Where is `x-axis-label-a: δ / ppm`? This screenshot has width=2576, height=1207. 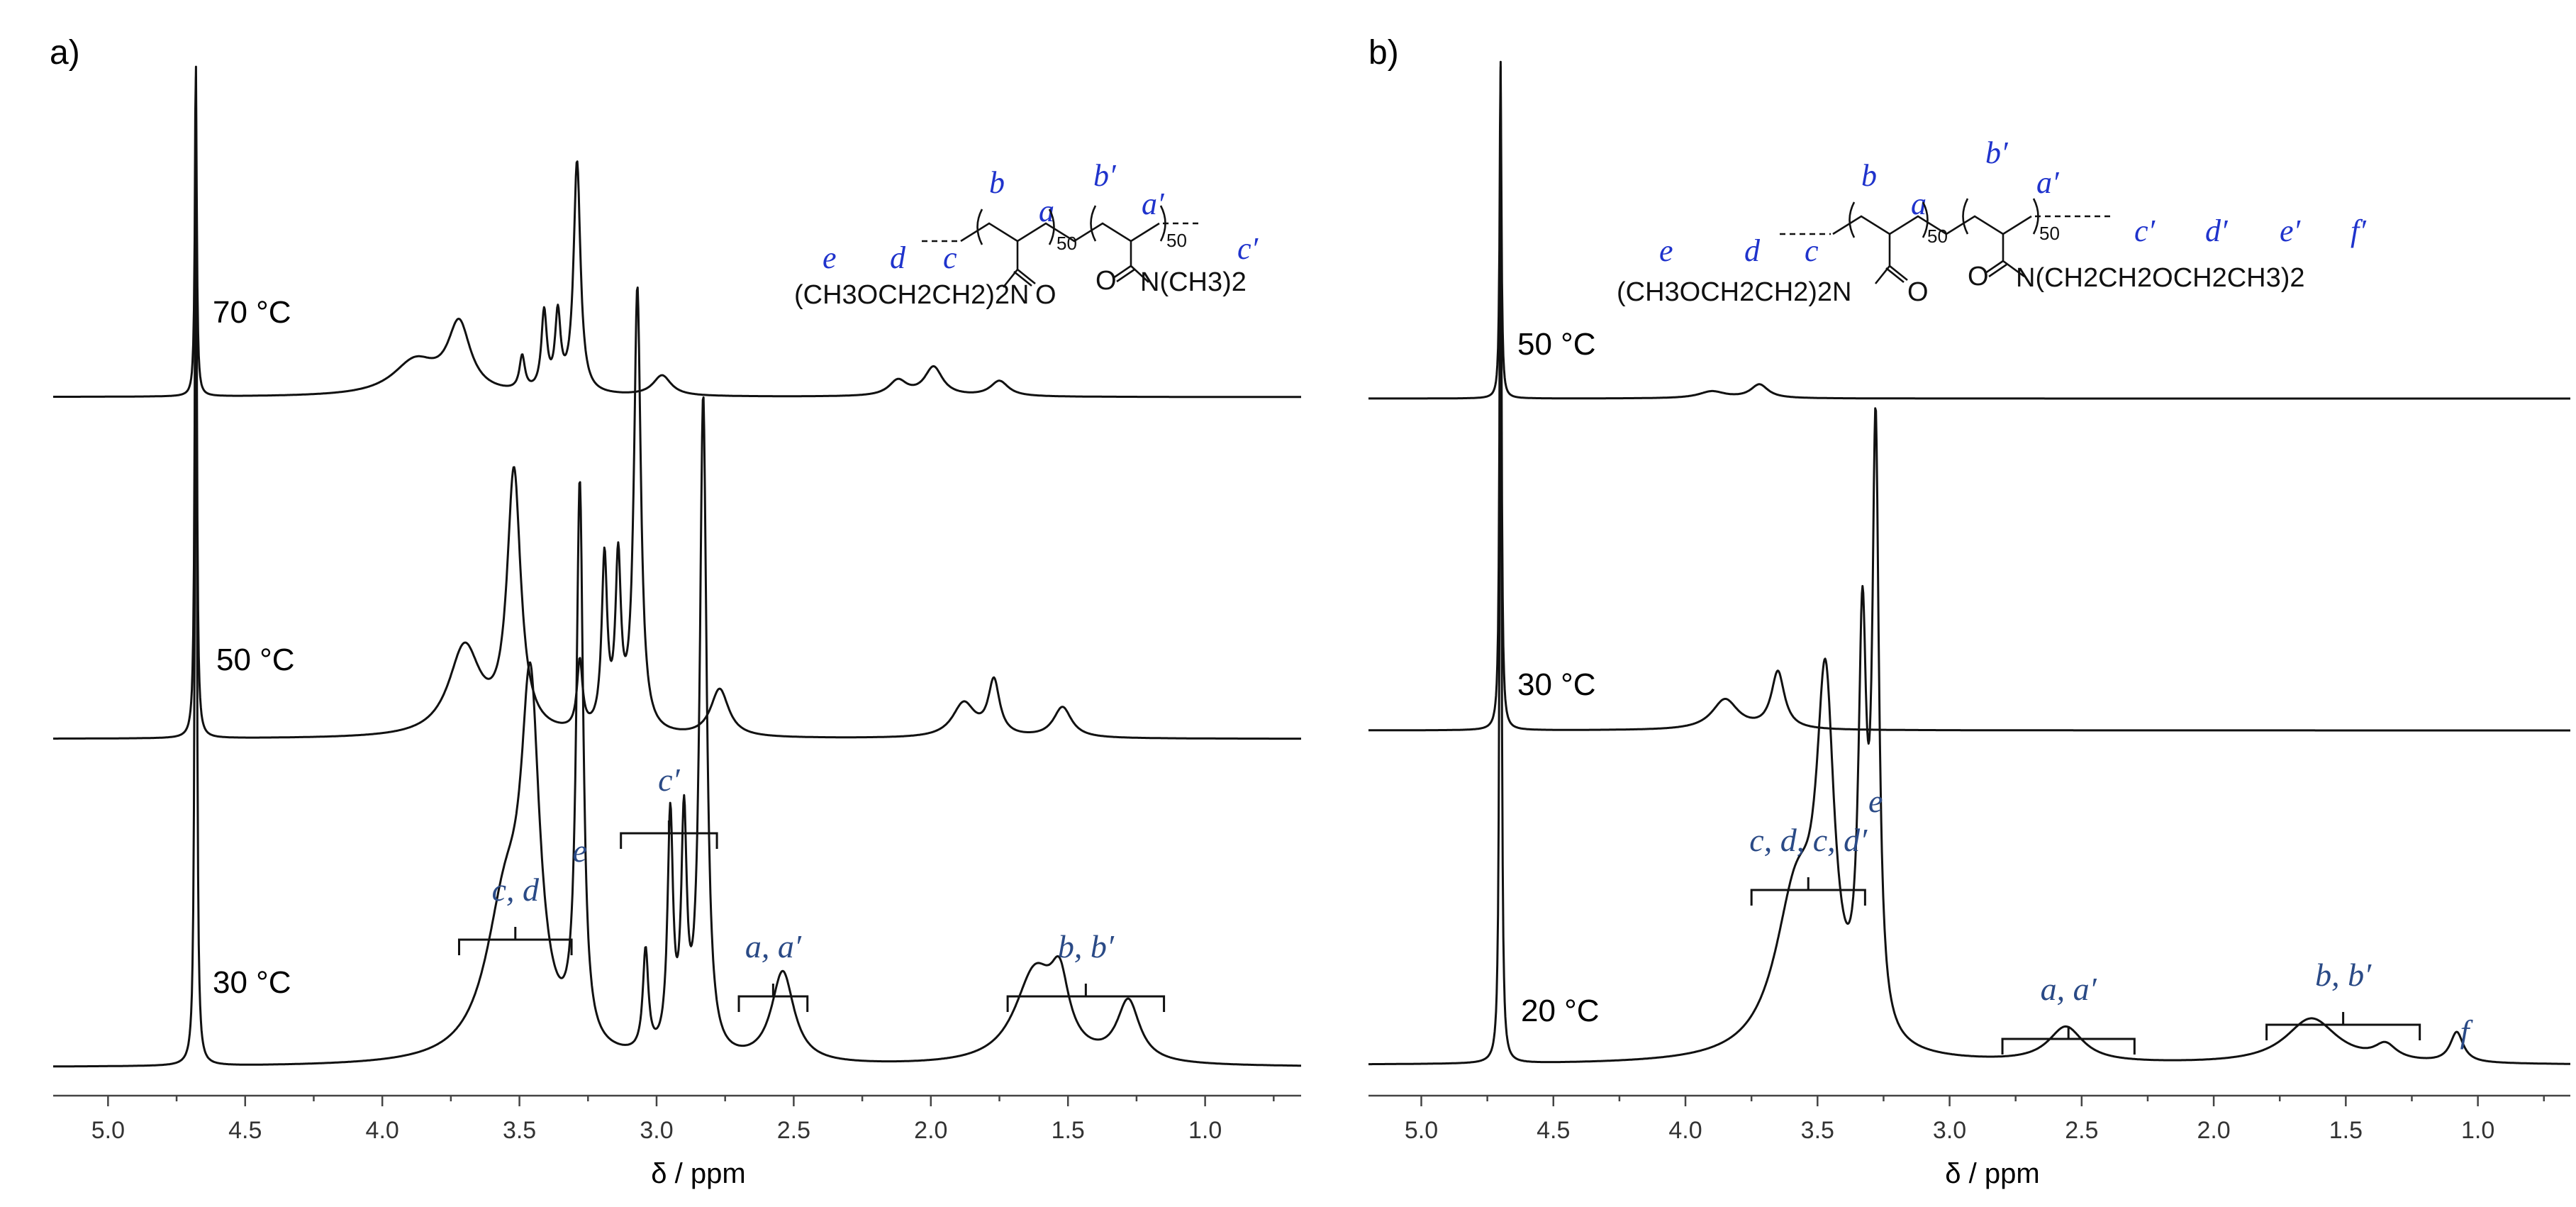 x-axis-label-a: δ / ppm is located at coordinates (698, 1173).